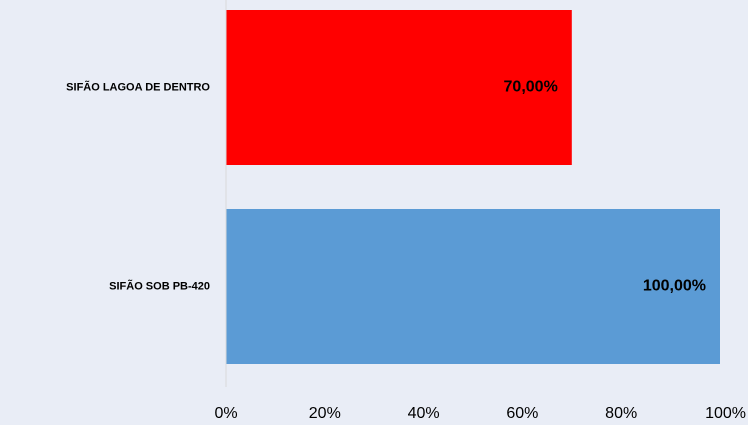  I want to click on x-tick-label: 80%, so click(621, 413).